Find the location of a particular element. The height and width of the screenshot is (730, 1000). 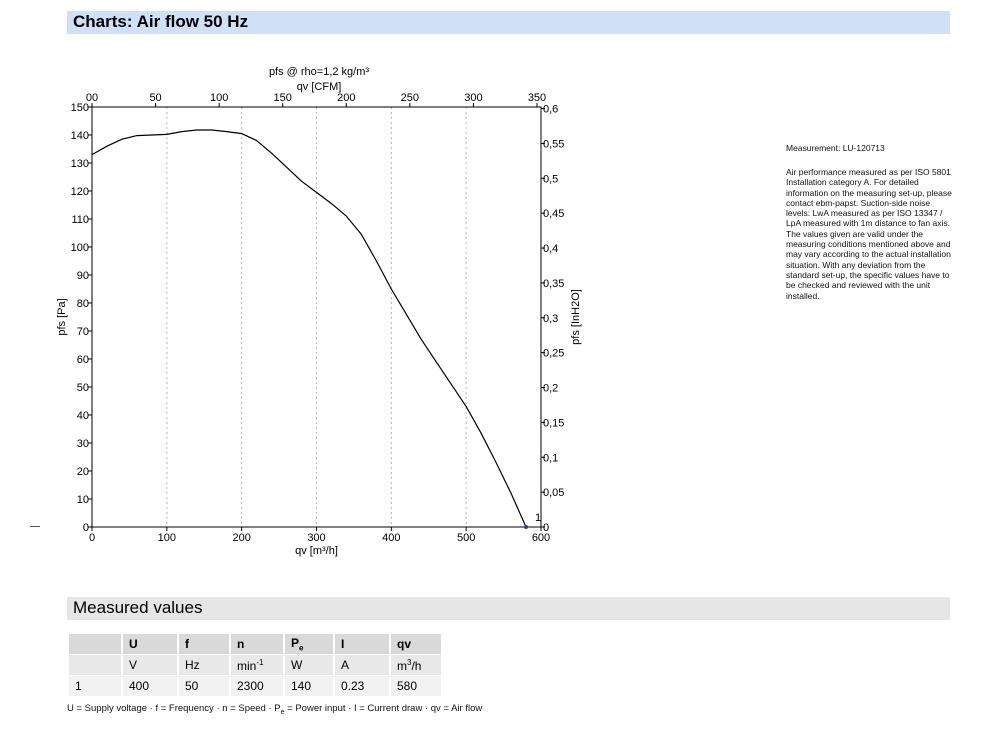

x-tick-label: 400 is located at coordinates (391, 538).